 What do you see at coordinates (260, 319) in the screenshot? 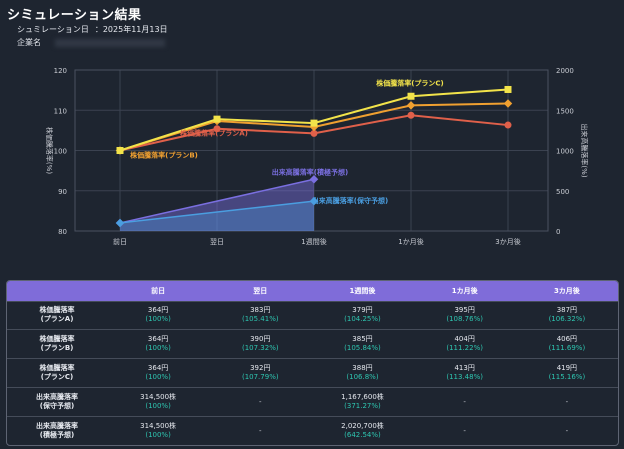
I see `cell-percent: (105.41%)` at bounding box center [260, 319].